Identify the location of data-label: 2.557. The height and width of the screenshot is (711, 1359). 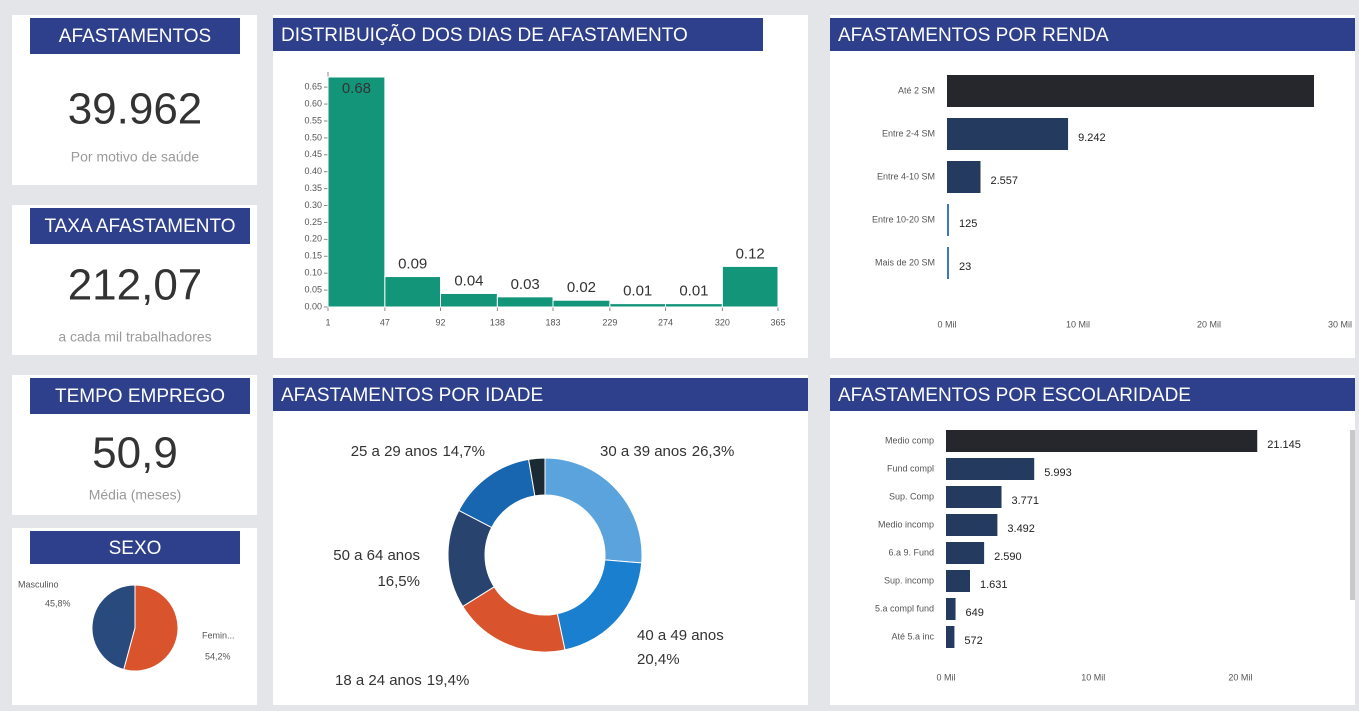
(1004, 181).